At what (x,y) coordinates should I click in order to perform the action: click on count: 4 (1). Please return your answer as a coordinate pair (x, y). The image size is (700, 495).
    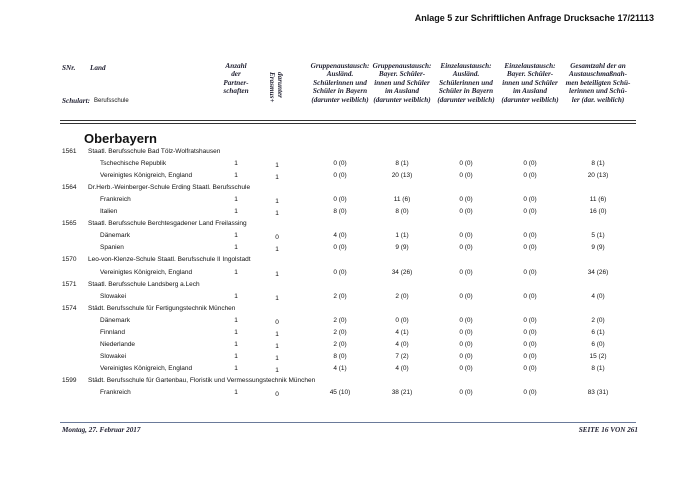
    Looking at the image, I should click on (340, 368).